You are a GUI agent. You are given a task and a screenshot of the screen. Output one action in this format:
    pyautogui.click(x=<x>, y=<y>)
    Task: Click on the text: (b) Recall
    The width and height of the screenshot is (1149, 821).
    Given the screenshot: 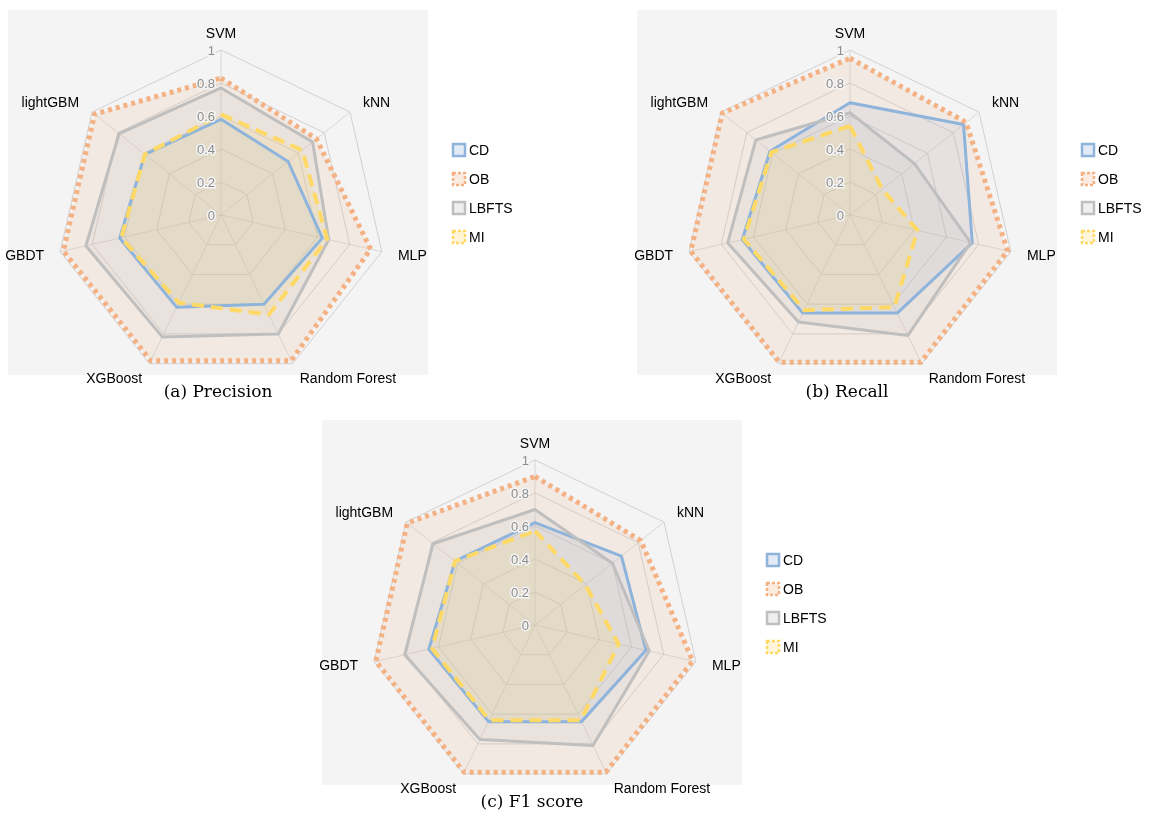 What is the action you would take?
    pyautogui.click(x=847, y=391)
    